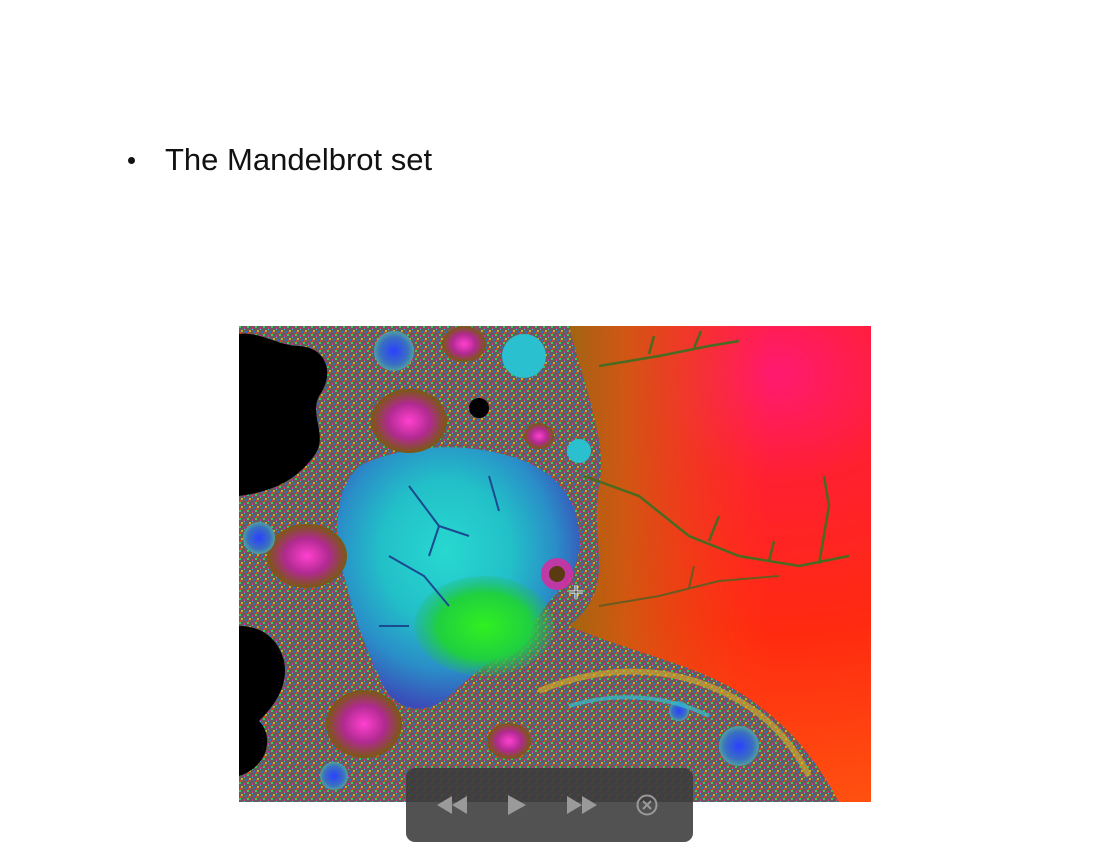 This screenshot has width=1097, height=845. Describe the element at coordinates (299, 159) in the screenshot. I see `bullet-text: The Mandelbrot set` at that location.